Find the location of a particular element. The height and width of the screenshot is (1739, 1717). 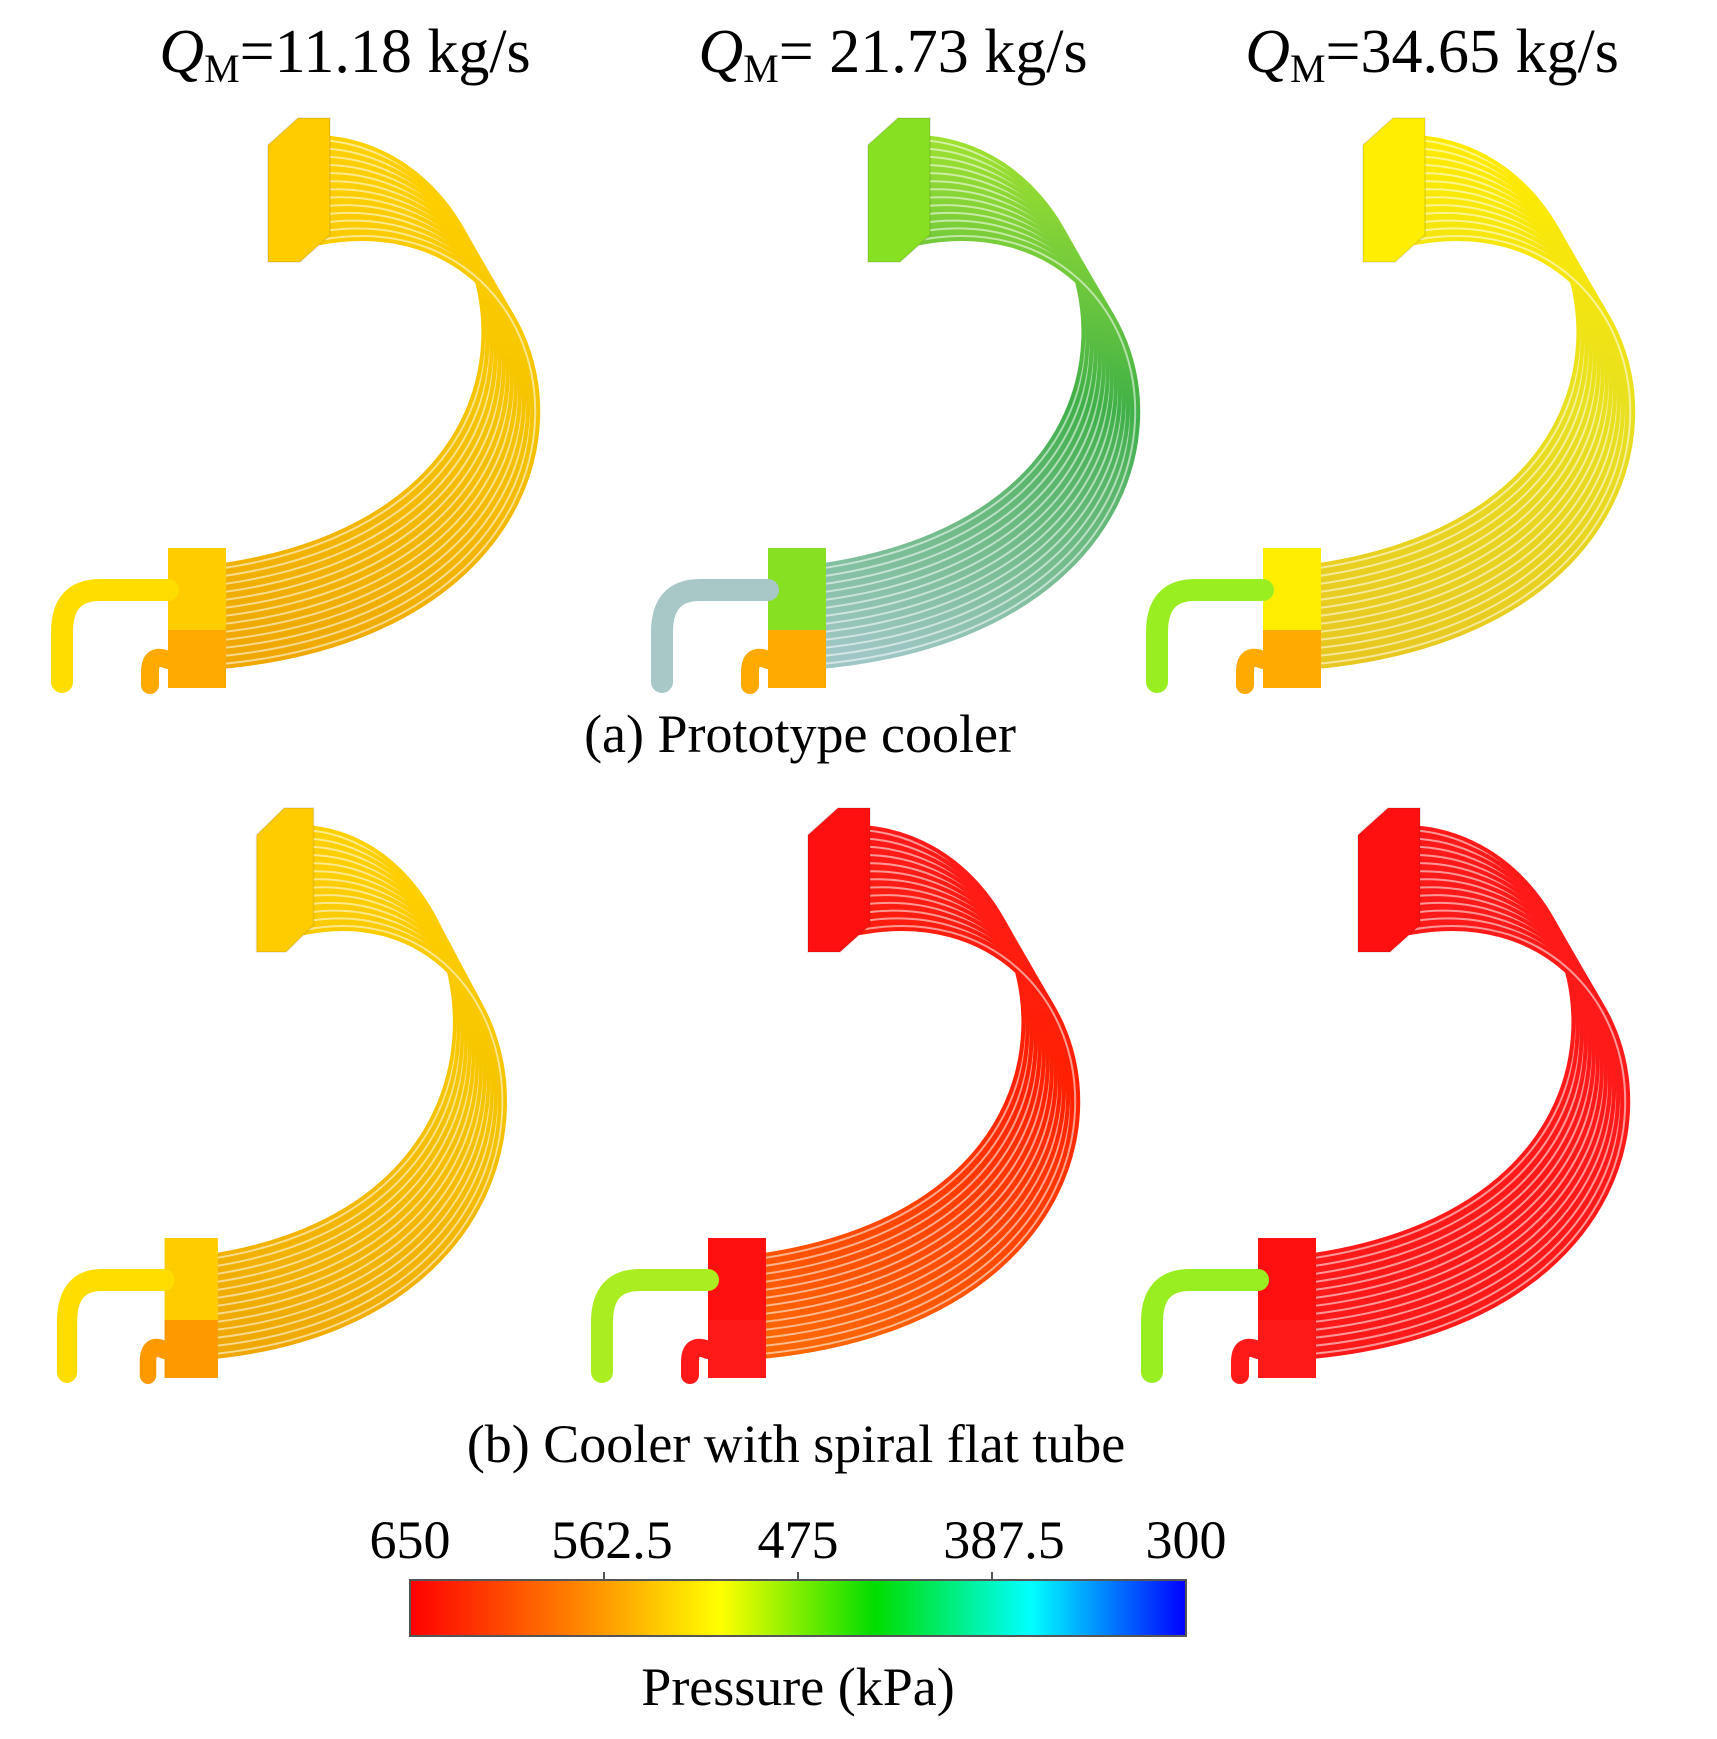

colorbar-tick-label: 300 is located at coordinates (1186, 1540).